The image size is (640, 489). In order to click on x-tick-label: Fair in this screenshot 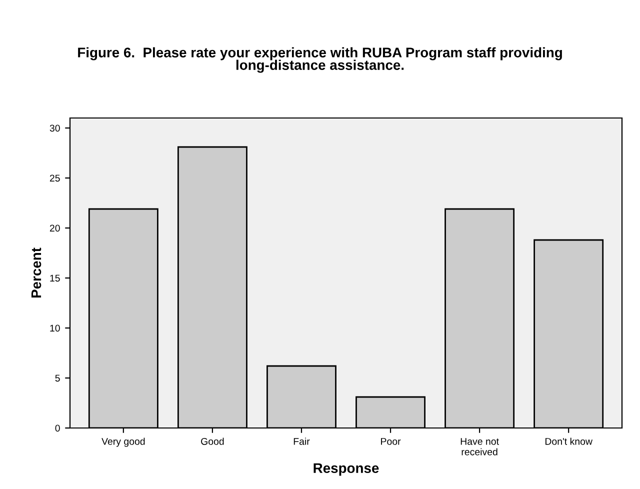, I will do `click(302, 441)`.